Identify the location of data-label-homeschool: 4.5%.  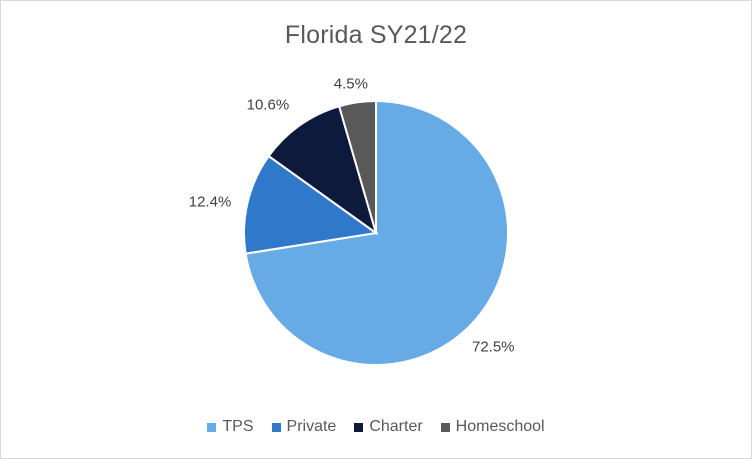
(351, 83).